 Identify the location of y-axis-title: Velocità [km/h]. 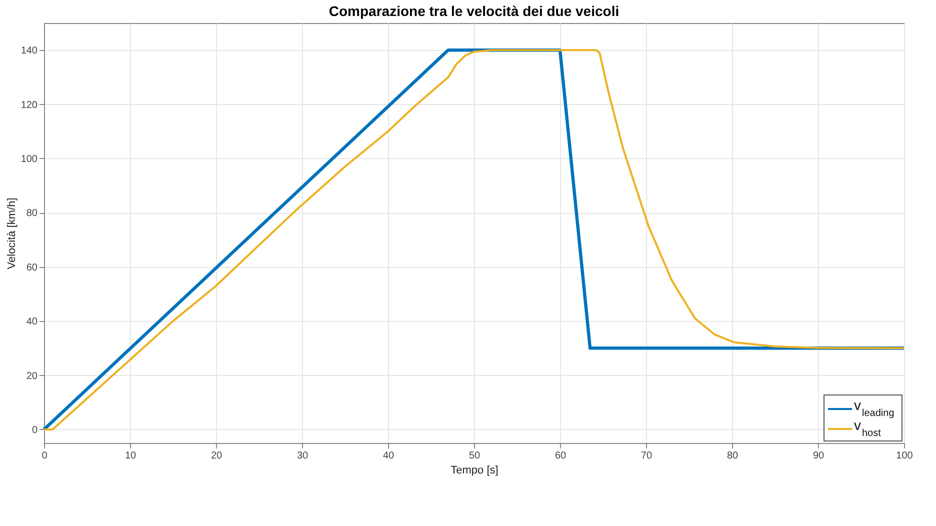
(12, 234).